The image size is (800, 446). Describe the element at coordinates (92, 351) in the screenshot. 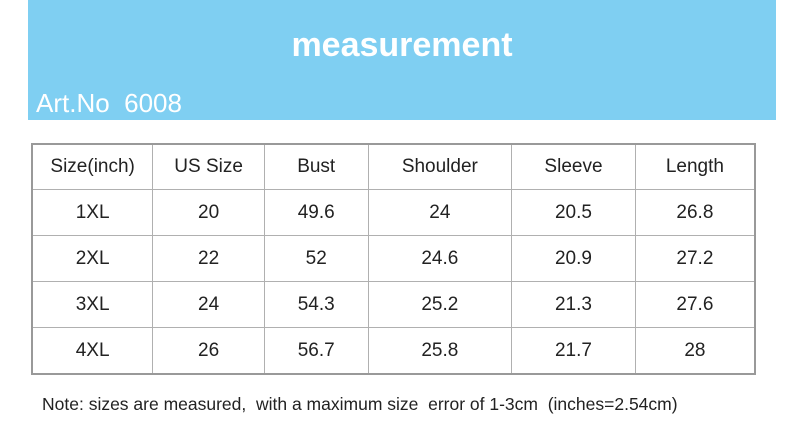

I see `table-cell: 4XL` at that location.